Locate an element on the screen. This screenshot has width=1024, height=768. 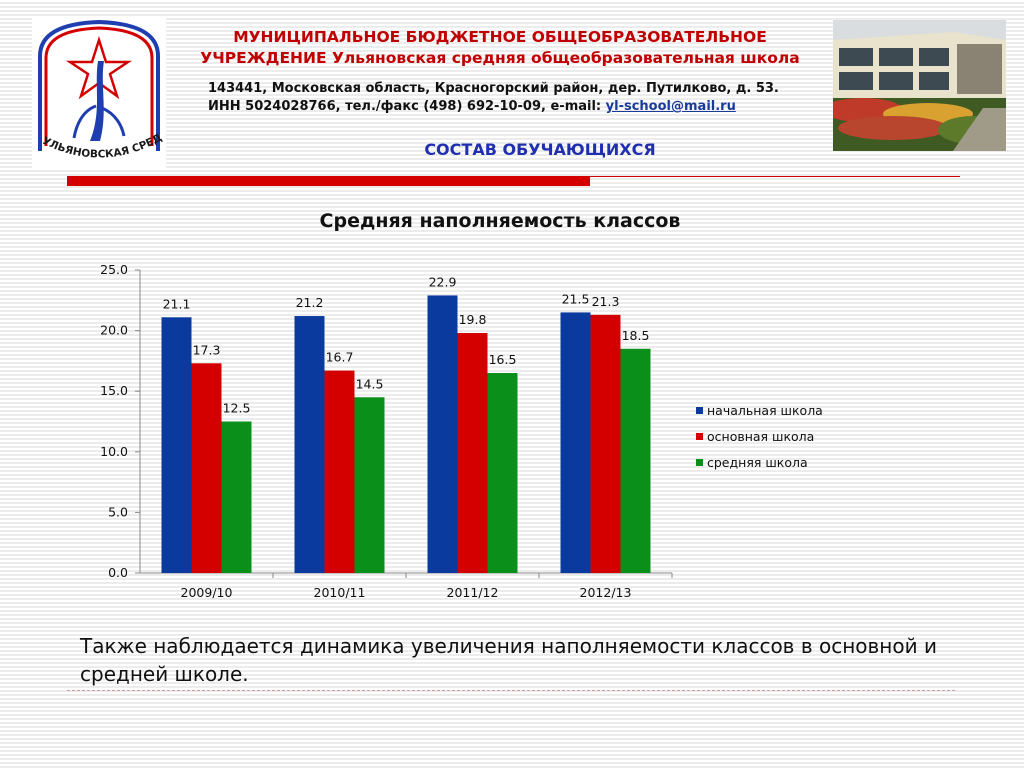
legend-label-primary: начальная школа is located at coordinates (765, 410).